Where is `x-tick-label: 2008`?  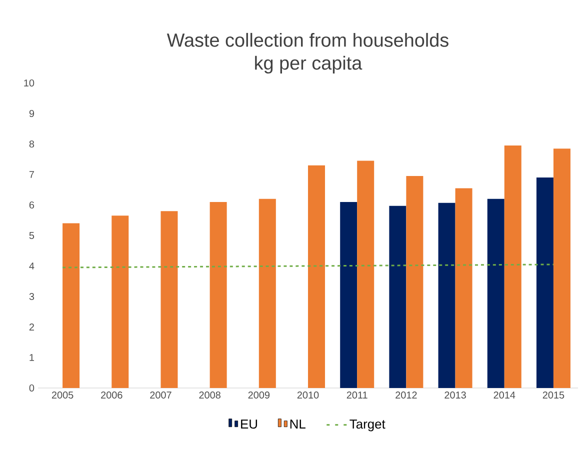 x-tick-label: 2008 is located at coordinates (209, 395).